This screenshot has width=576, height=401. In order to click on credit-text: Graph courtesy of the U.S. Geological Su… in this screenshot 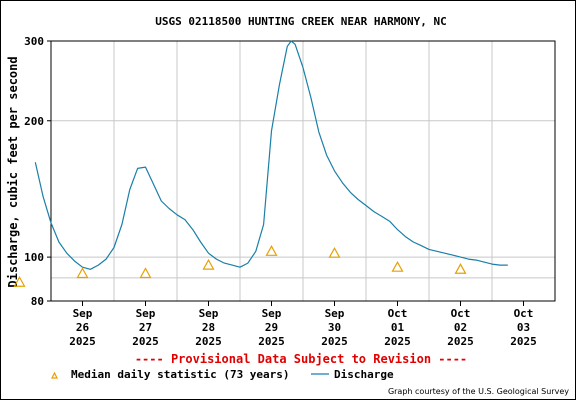, I will do `click(478, 391)`.